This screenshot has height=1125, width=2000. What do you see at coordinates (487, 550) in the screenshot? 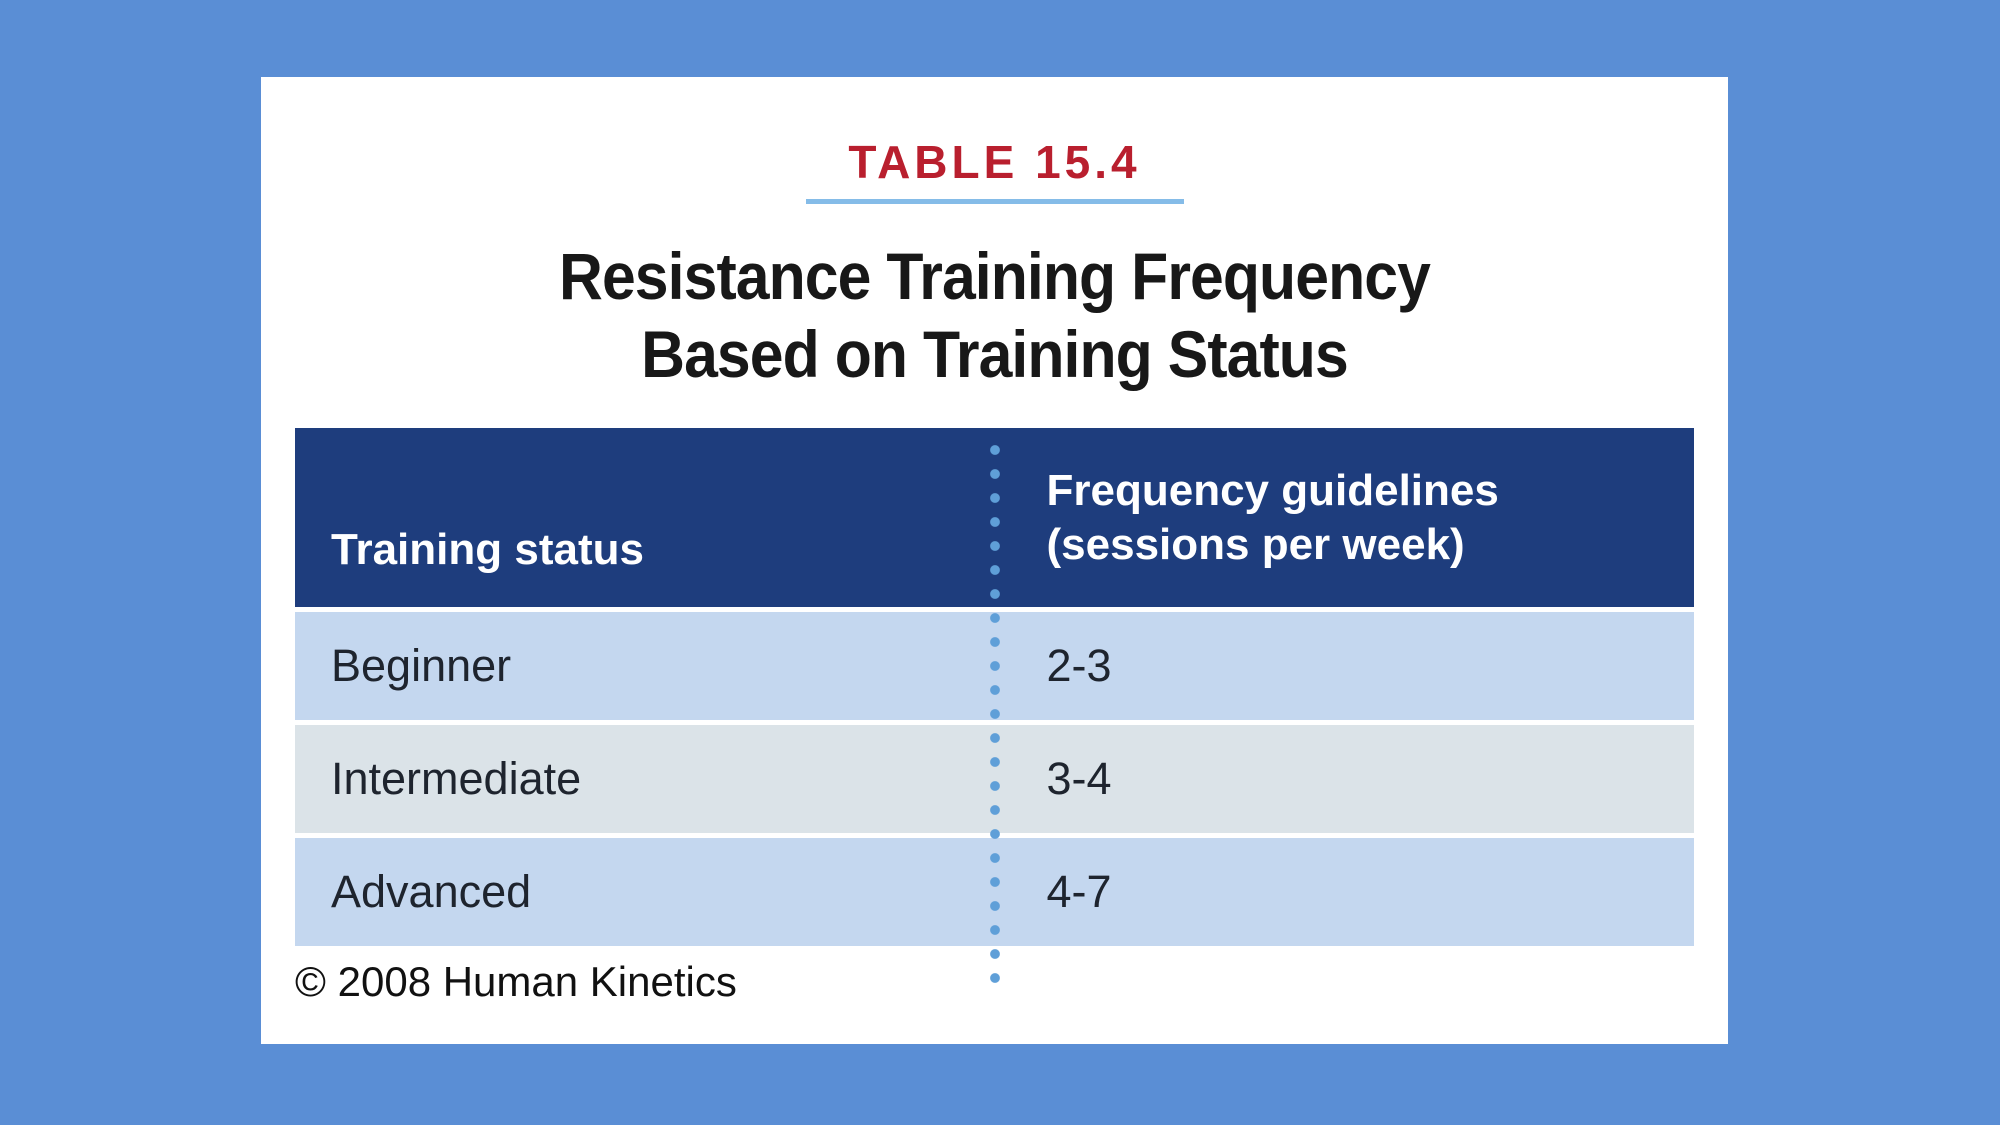
I see `column-header-training-status-label: Training status` at bounding box center [487, 550].